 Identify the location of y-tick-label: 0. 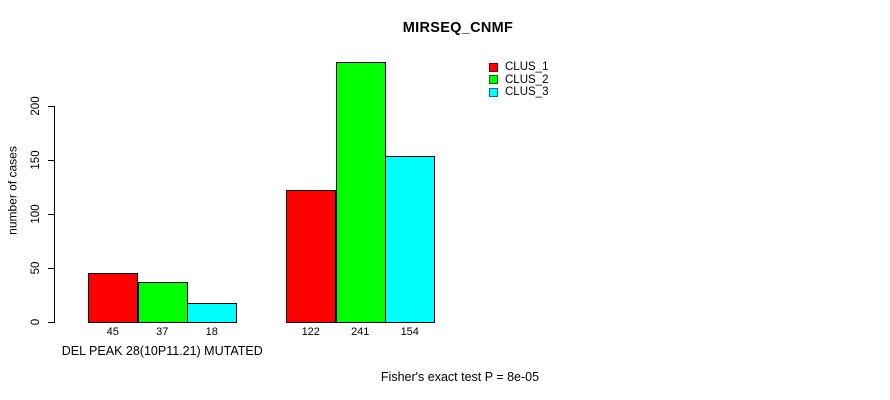
(36, 322).